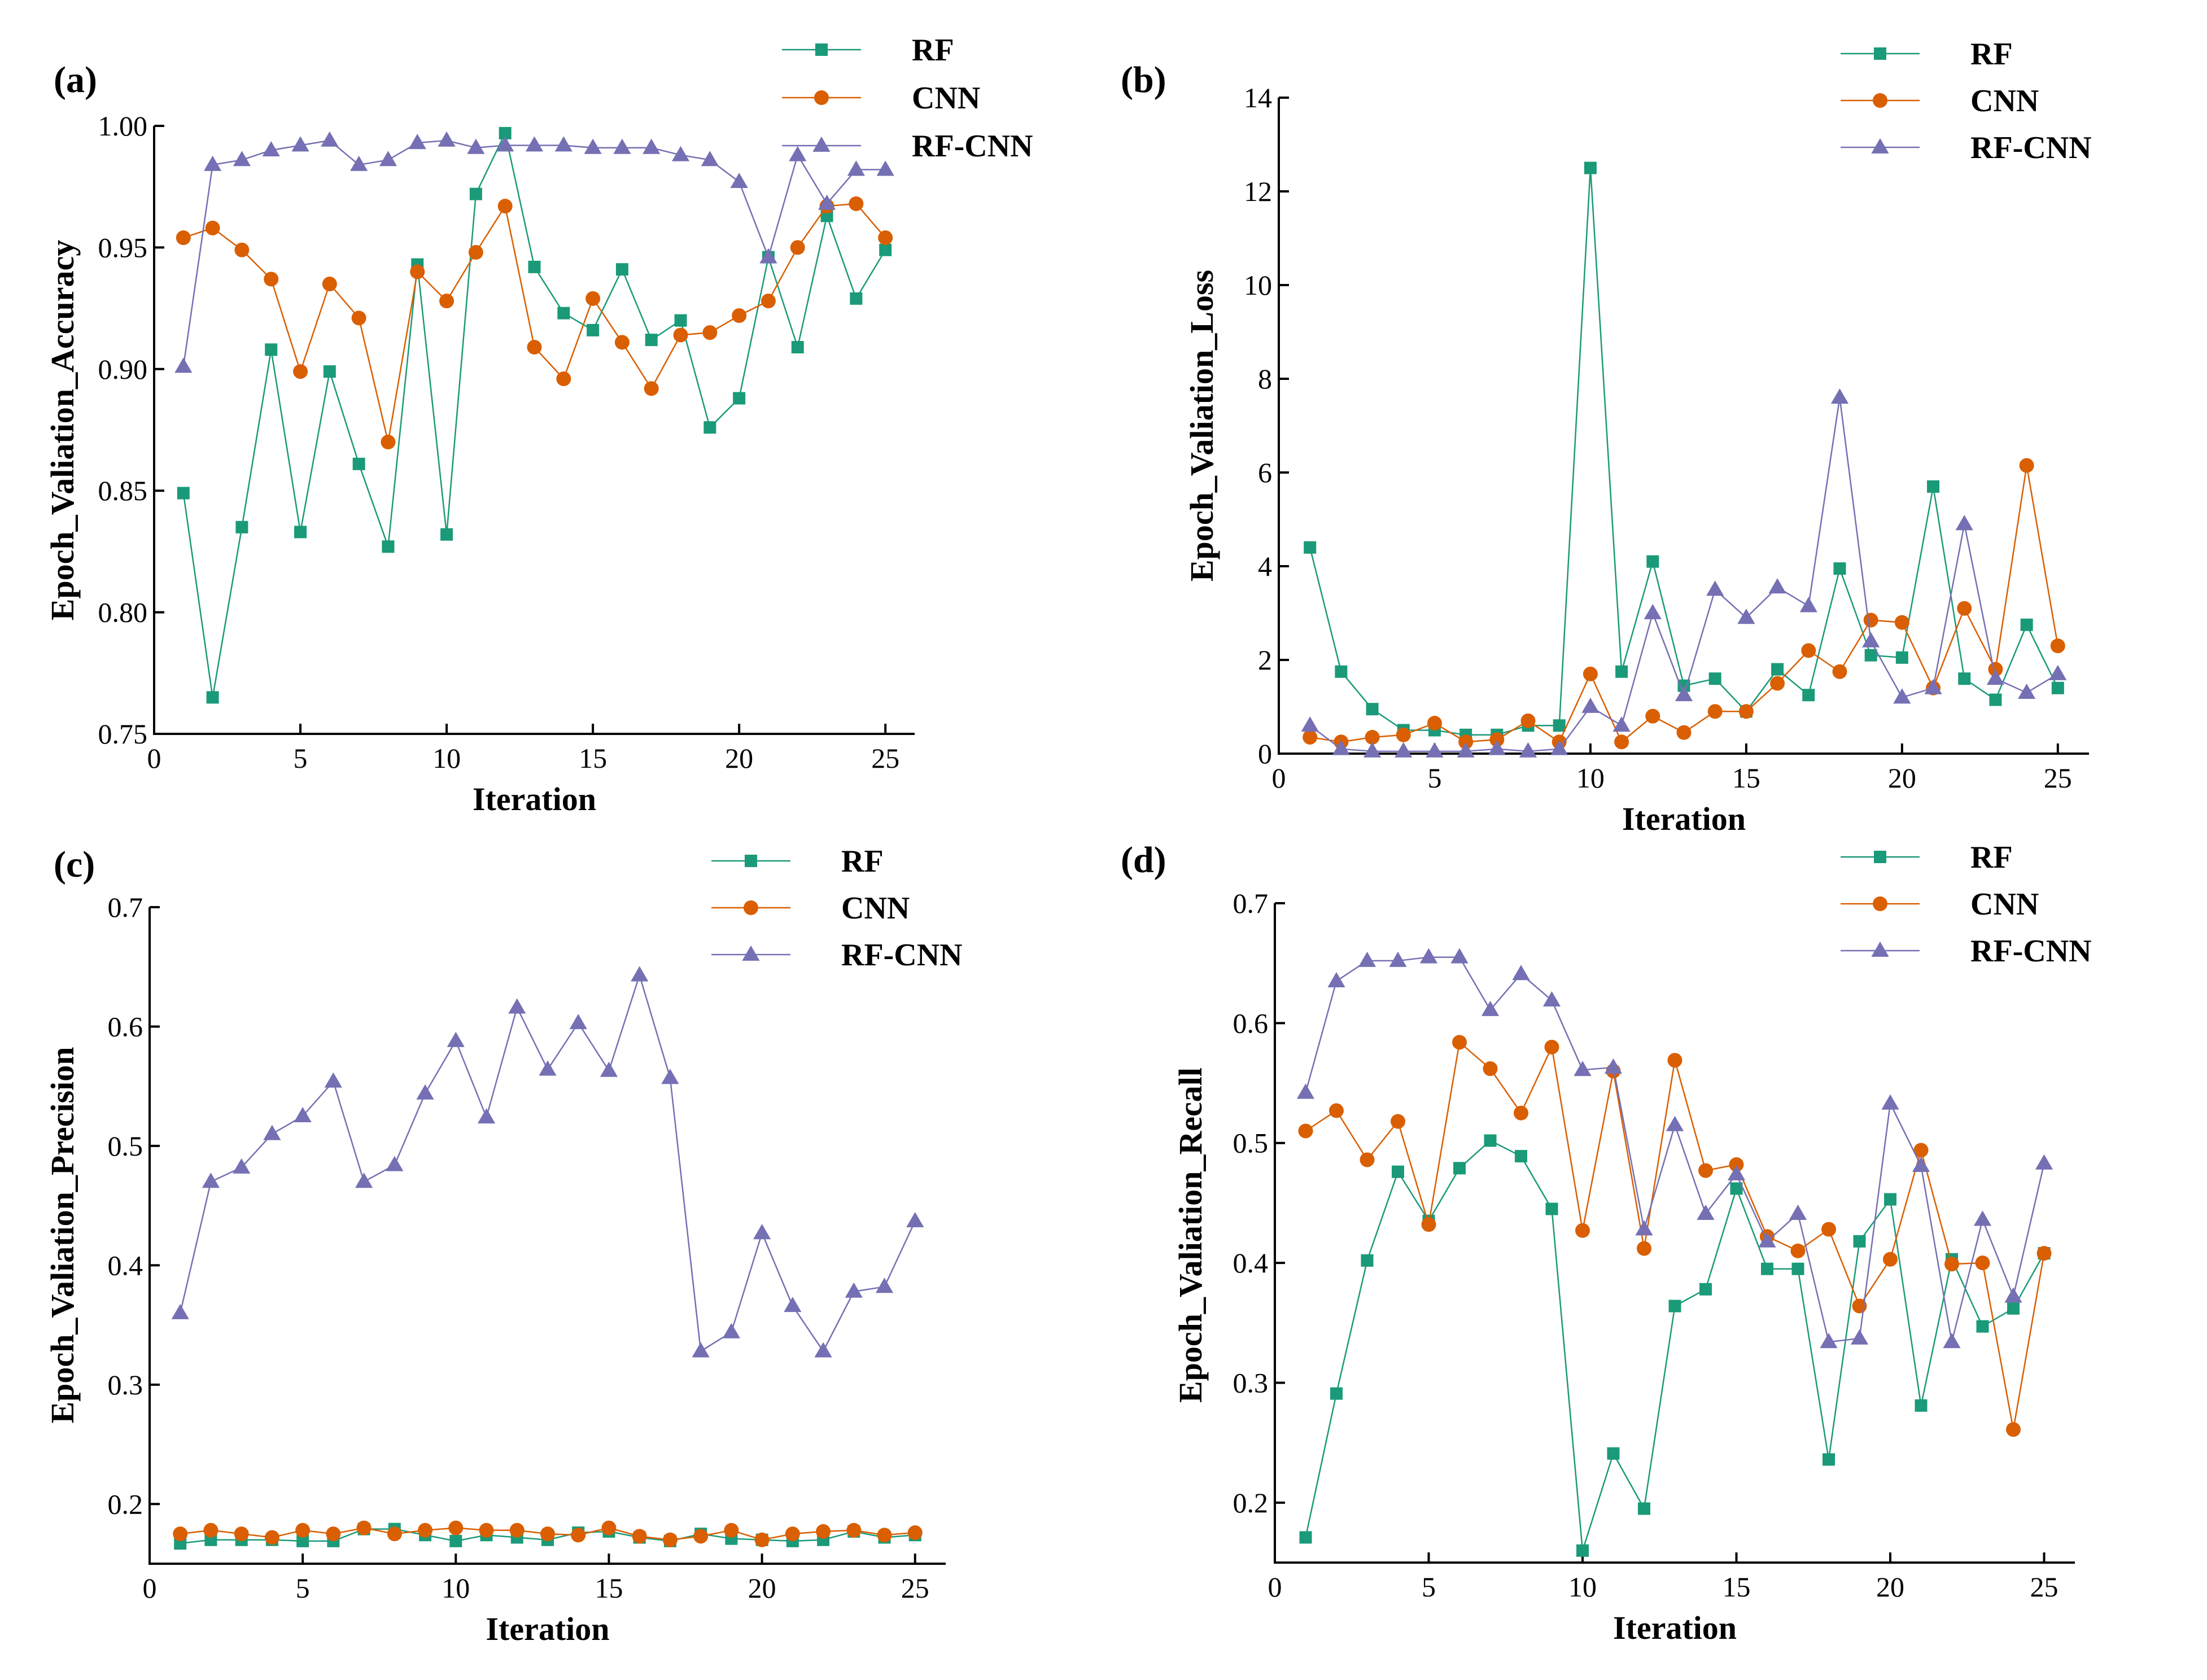 The image size is (2207, 1680). What do you see at coordinates (1265, 379) in the screenshot?
I see `y-tick-label: 8` at bounding box center [1265, 379].